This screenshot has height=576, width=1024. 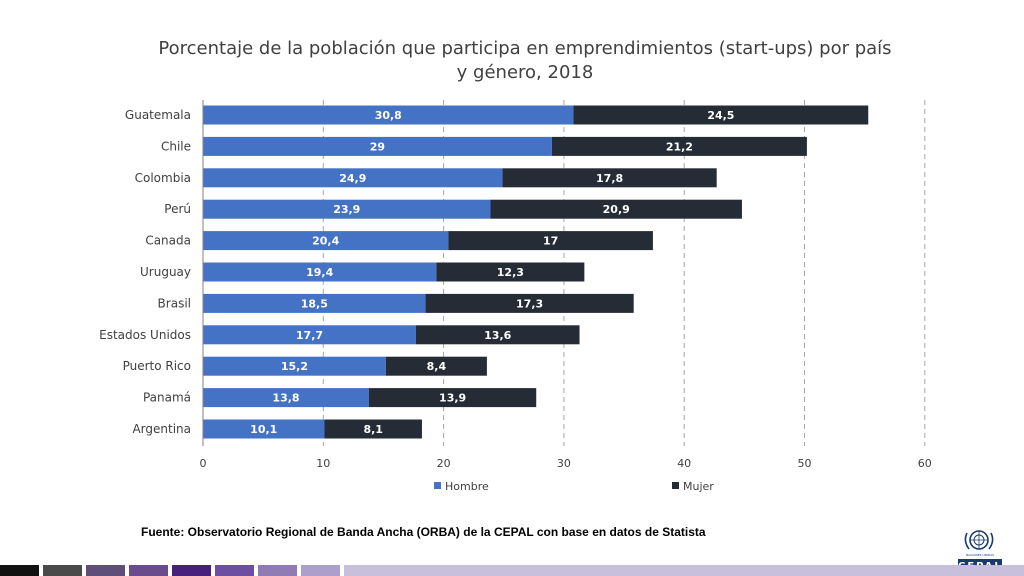 I want to click on data-label-hombre-argentina: 10,1, so click(x=263, y=429).